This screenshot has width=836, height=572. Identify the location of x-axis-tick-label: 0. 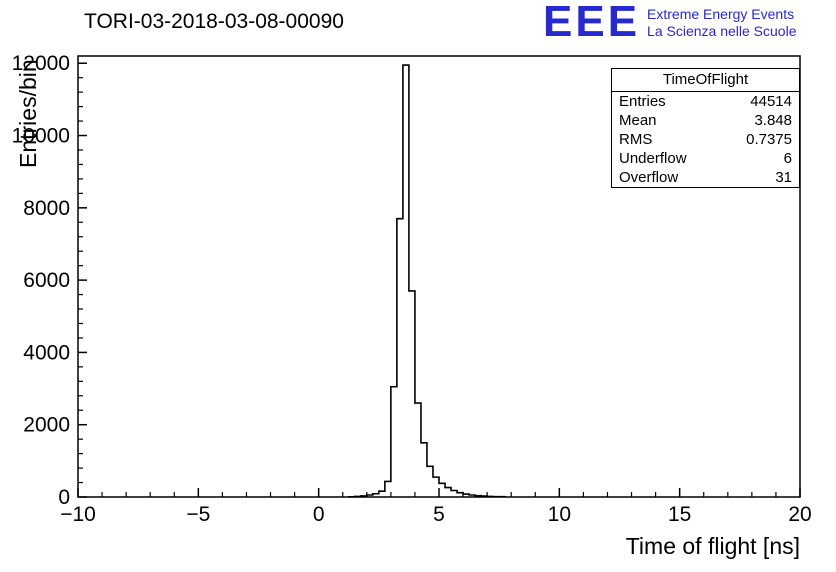
(319, 514).